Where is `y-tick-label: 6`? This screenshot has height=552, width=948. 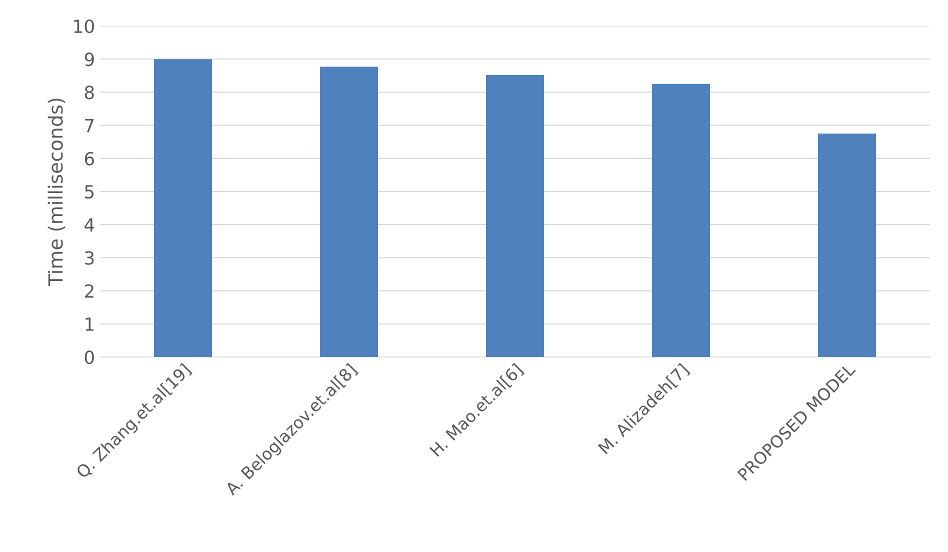
y-tick-label: 6 is located at coordinates (89, 159).